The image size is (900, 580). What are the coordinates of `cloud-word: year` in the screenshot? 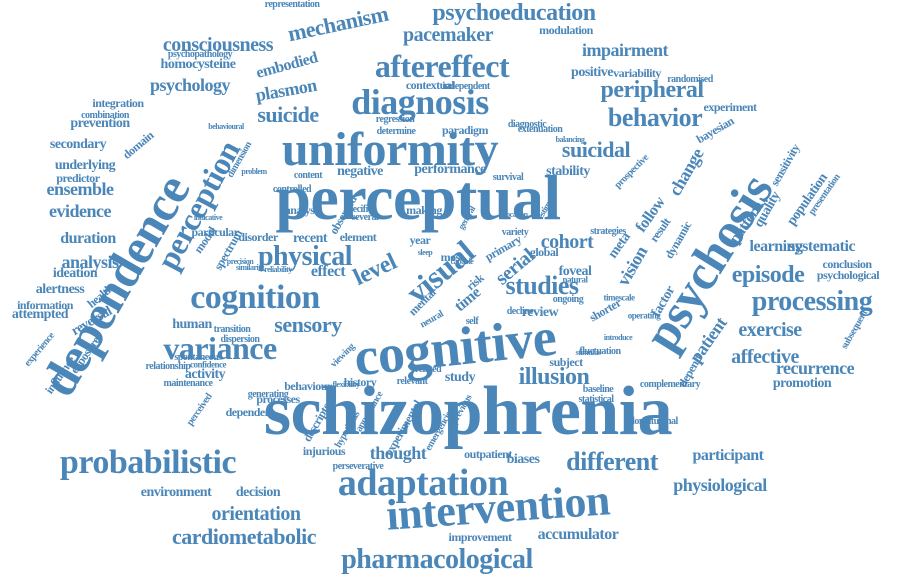 It's located at (420, 240).